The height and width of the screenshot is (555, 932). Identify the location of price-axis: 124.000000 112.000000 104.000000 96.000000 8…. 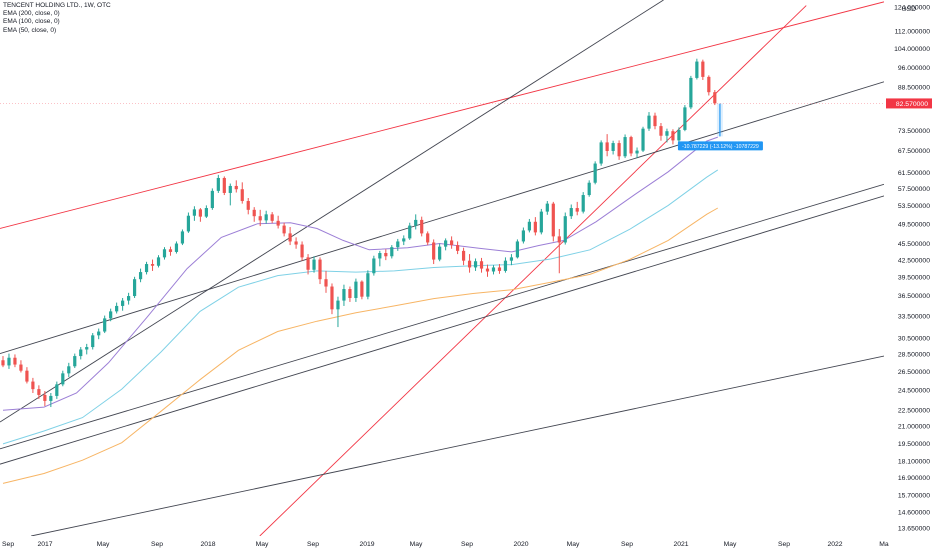
(909, 269).